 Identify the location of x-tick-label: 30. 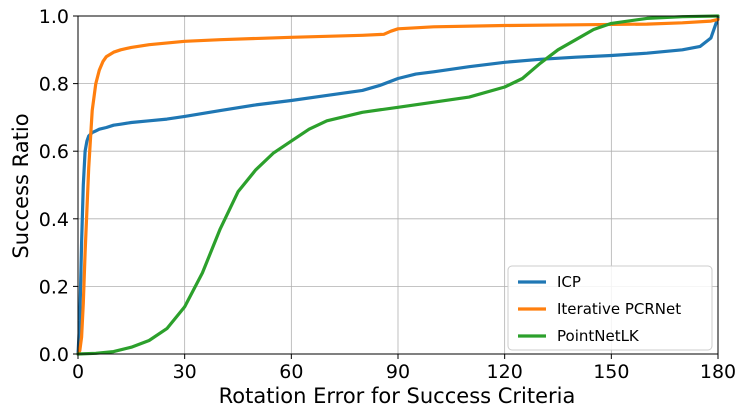
(185, 372).